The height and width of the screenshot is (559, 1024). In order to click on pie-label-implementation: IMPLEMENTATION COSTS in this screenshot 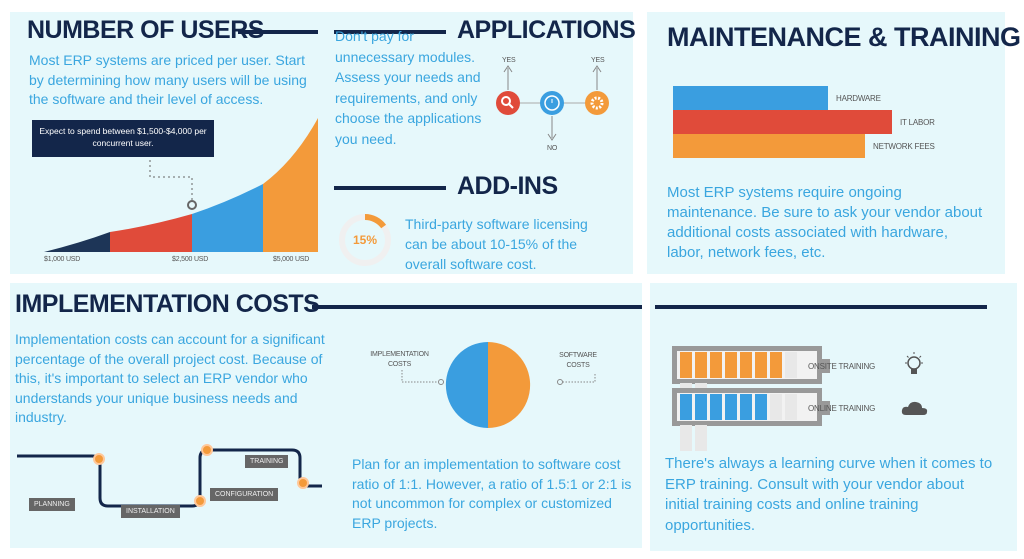, I will do `click(399, 359)`.